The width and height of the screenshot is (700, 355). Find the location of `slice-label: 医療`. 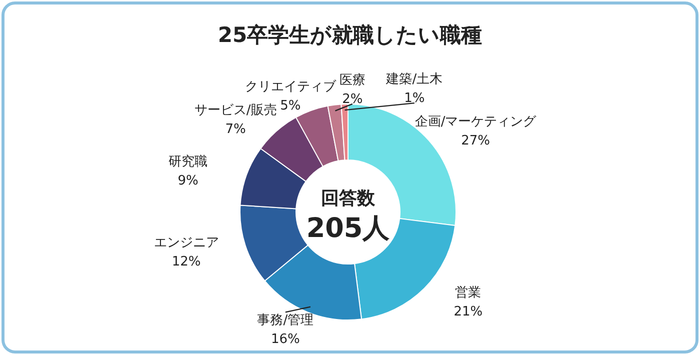

slice-label: 医療 is located at coordinates (352, 80).